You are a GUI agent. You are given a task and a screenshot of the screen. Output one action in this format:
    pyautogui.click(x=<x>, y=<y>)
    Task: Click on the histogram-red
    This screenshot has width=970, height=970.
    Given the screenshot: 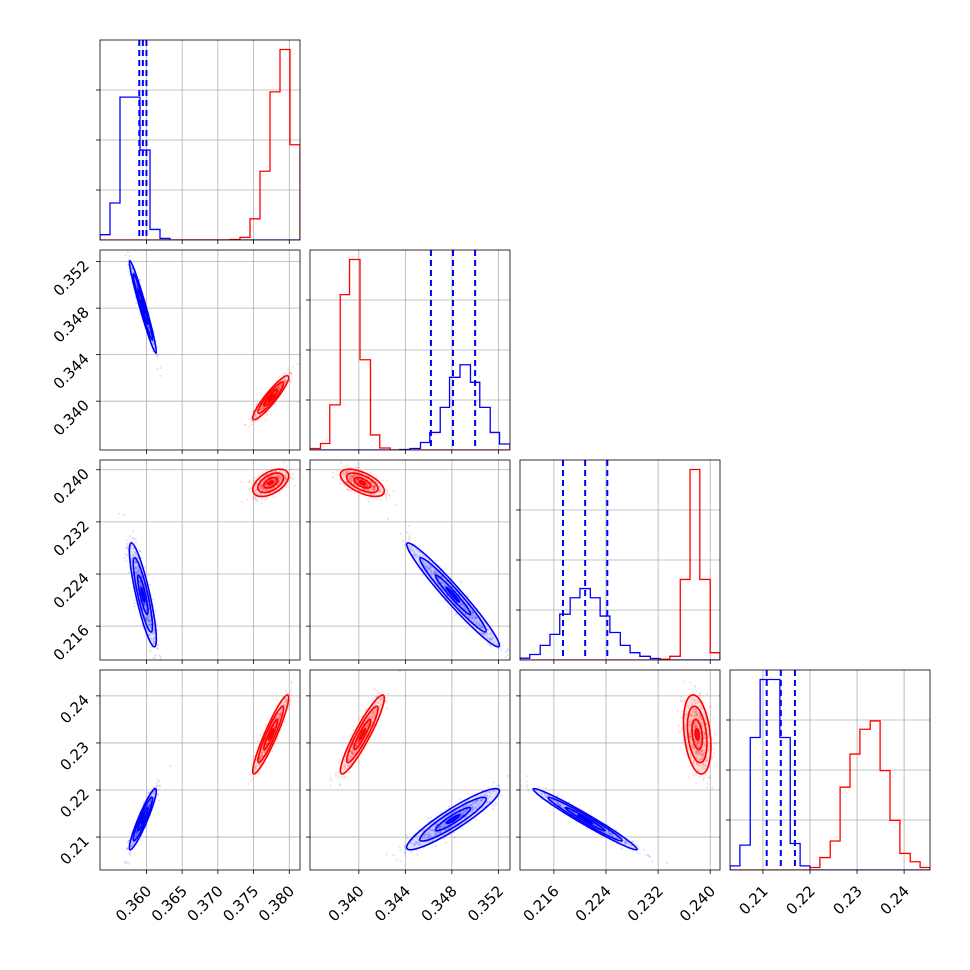 What is the action you would take?
    pyautogui.click(x=200, y=144)
    